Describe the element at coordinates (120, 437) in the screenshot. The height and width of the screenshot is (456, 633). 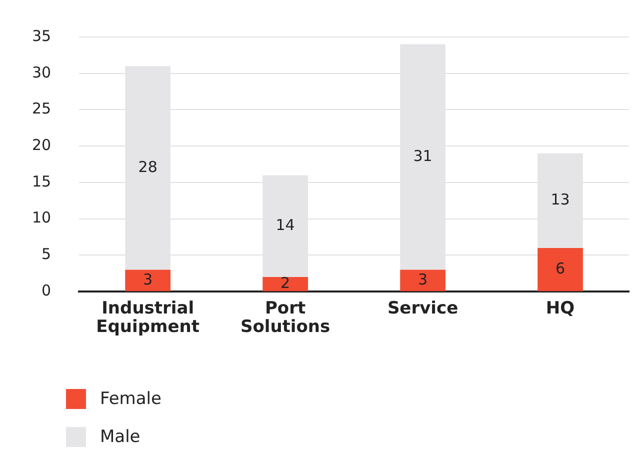
I see `legend-label: Male` at that location.